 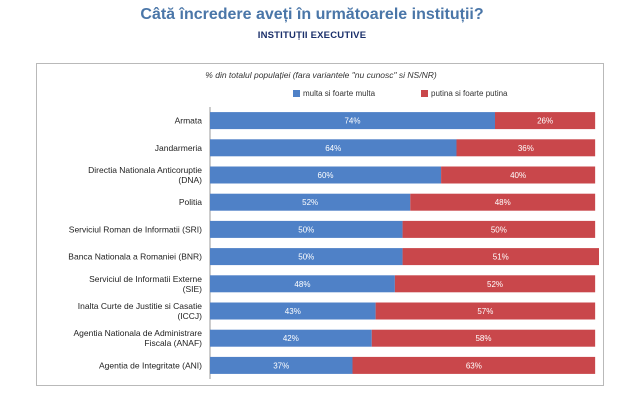 I want to click on data-label-putina: 26%, so click(x=545, y=121).